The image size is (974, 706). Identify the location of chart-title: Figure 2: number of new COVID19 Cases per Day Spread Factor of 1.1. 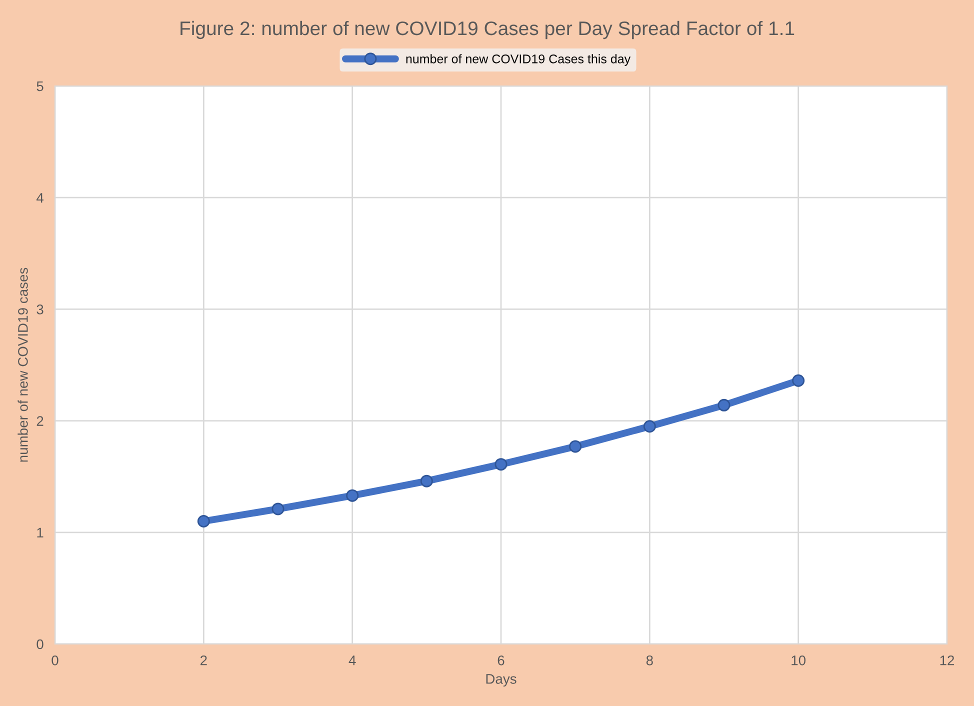
(487, 30).